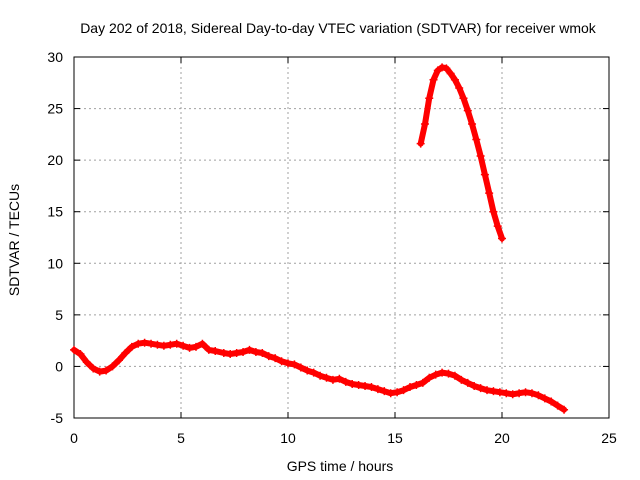  What do you see at coordinates (55, 212) in the screenshot?
I see `y-tick-label: 15` at bounding box center [55, 212].